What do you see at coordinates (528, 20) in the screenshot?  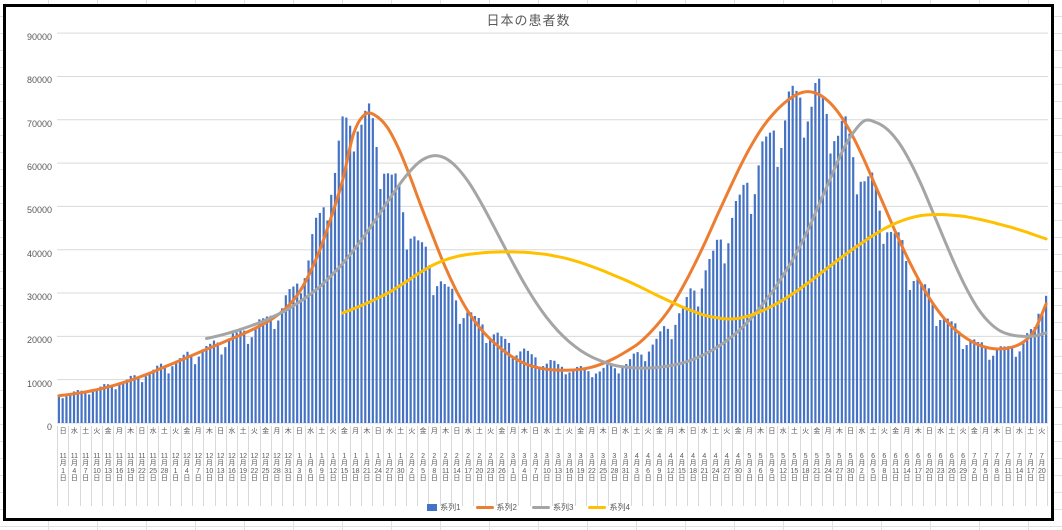 I see `chart-title: 日本の患者数` at bounding box center [528, 20].